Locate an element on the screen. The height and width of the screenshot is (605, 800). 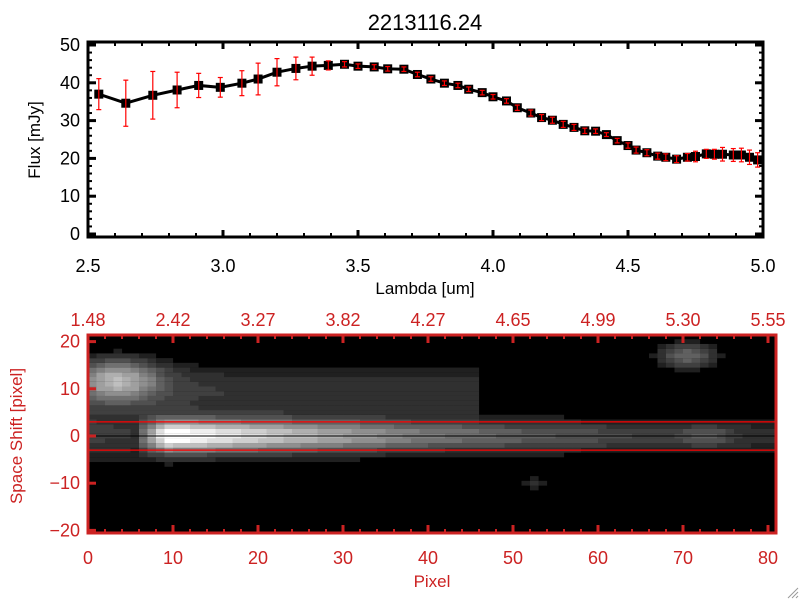
wavelength-tick-label: 5.30 is located at coordinates (682, 320).